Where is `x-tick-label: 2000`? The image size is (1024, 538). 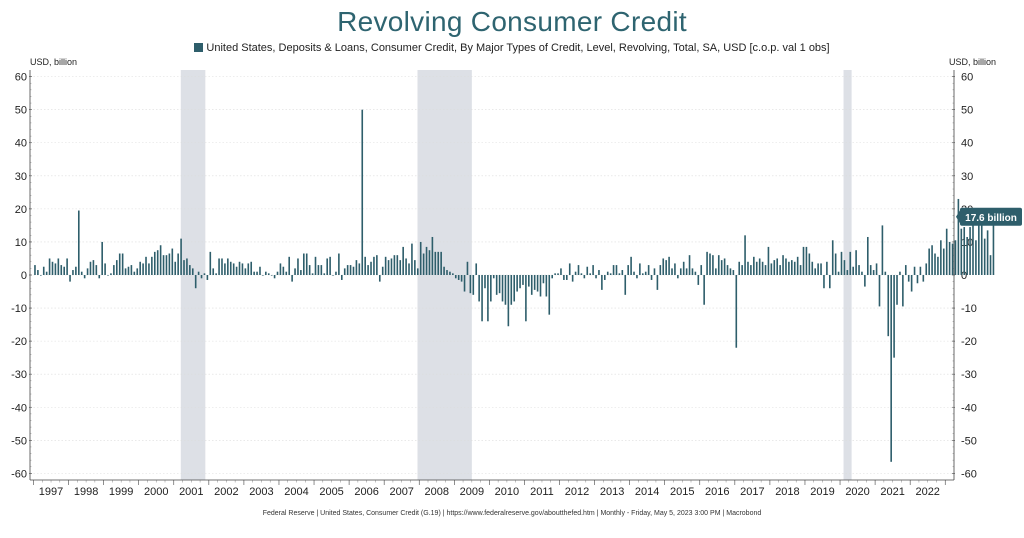
x-tick-label: 2000 is located at coordinates (156, 492).